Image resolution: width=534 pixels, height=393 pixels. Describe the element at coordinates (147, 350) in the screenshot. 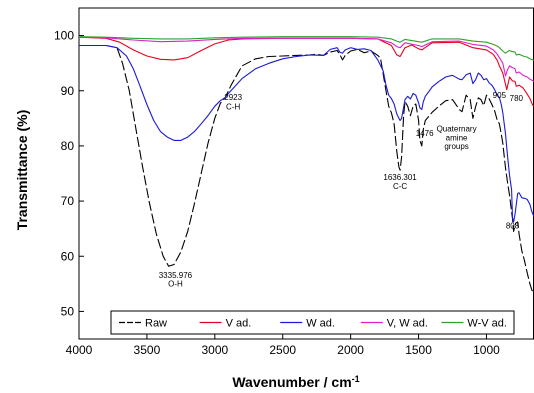

I see `x-tick-label: 3500` at that location.